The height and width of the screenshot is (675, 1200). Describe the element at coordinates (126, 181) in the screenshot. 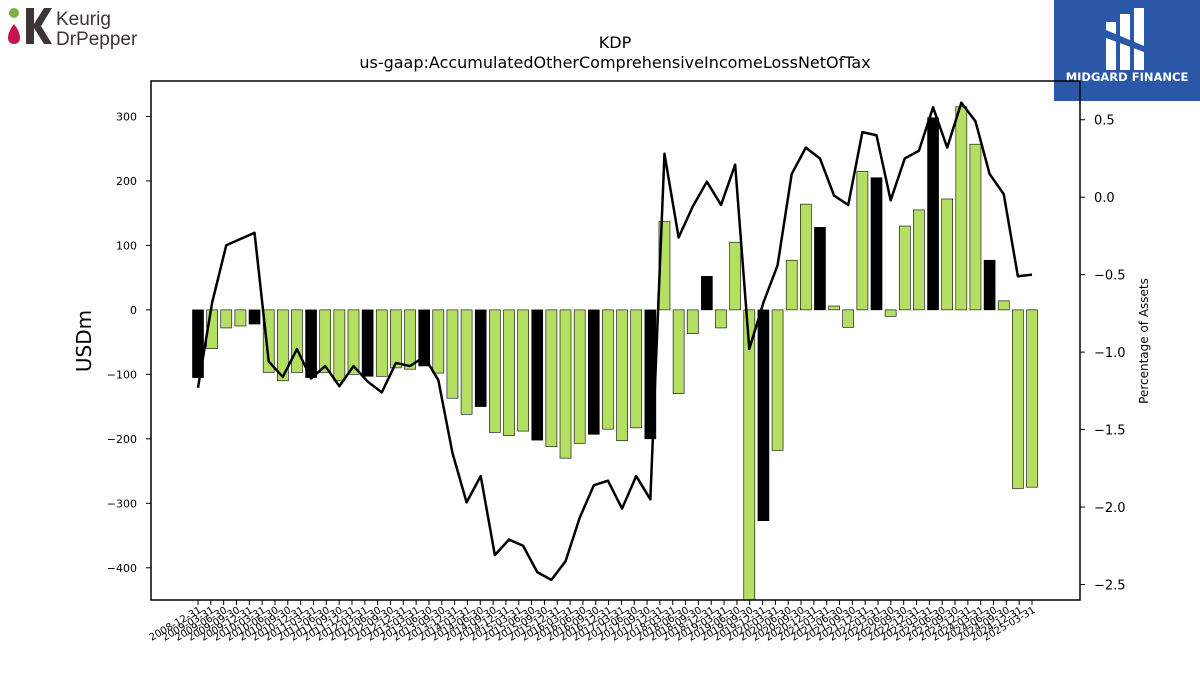

I see `y-tick-label: 200` at that location.